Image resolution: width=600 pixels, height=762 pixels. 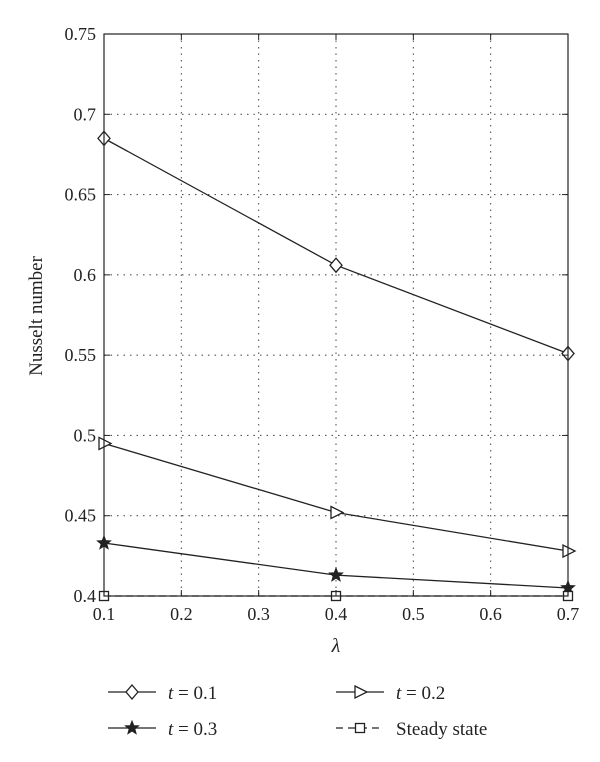 What do you see at coordinates (162, 729) in the screenshot?
I see `legend-item-3: t = 0.3` at bounding box center [162, 729].